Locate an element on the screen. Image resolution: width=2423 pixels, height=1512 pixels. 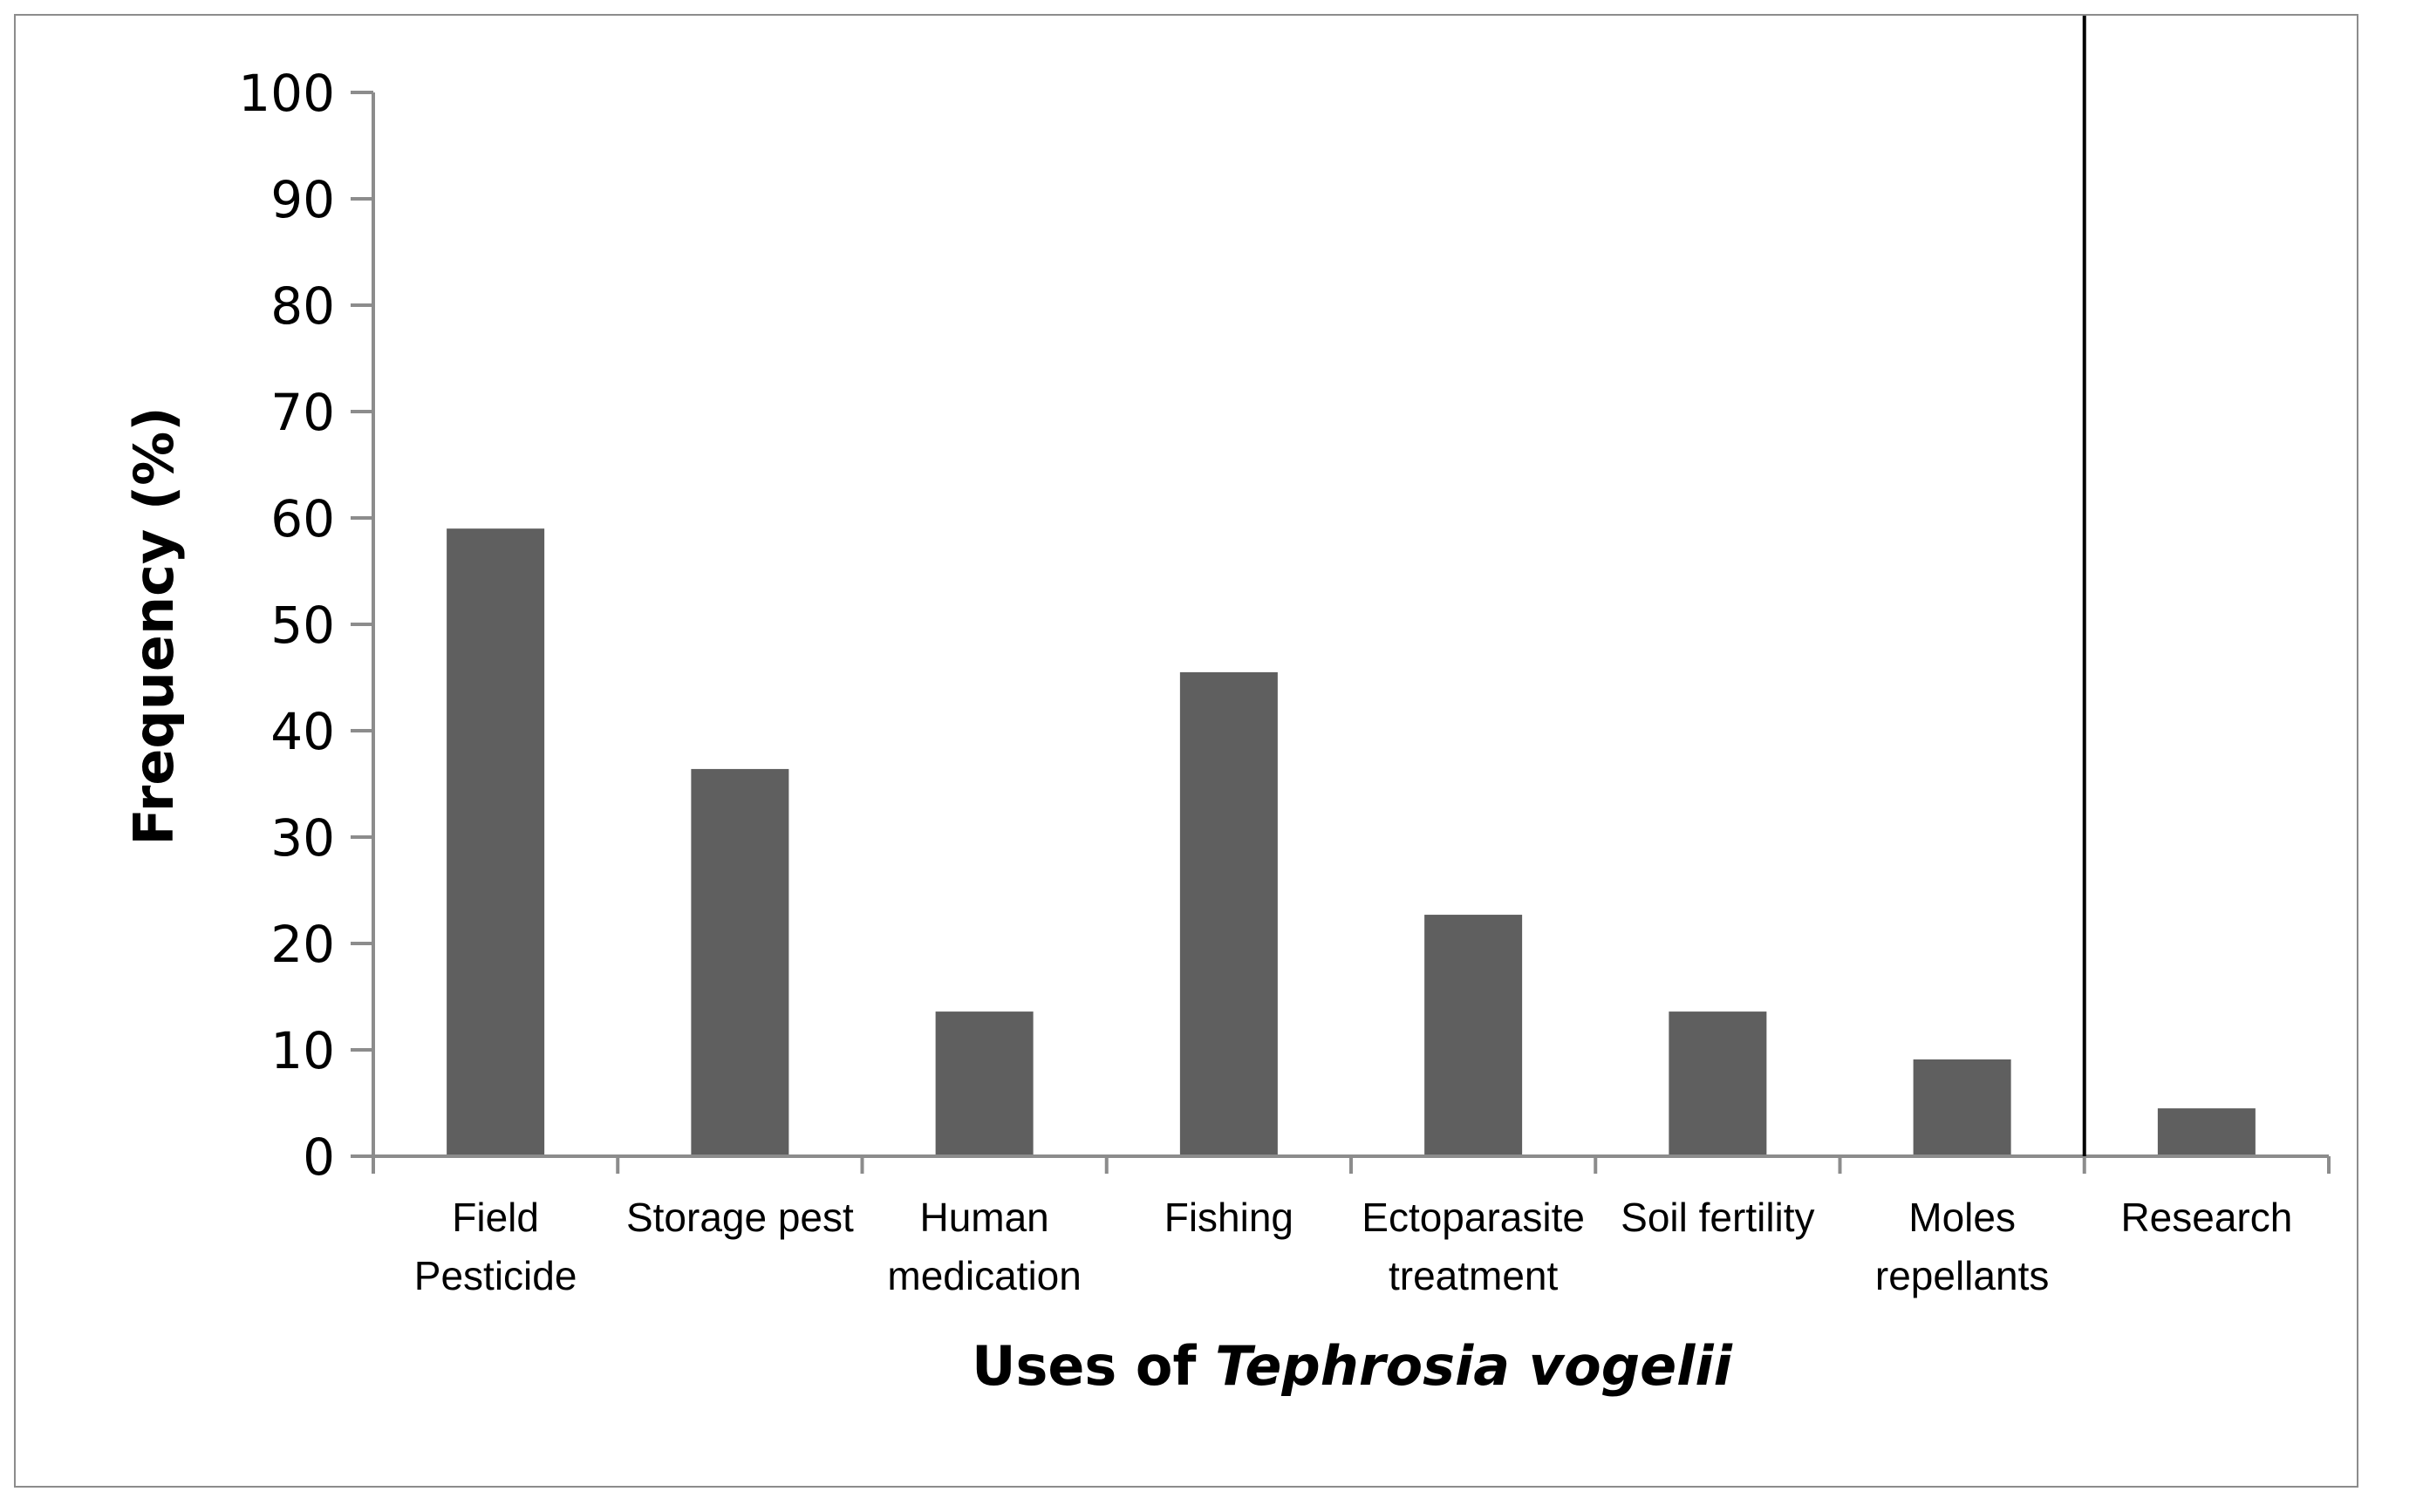
x-category-label-5-0: Soil fertility is located at coordinates (1717, 1217).